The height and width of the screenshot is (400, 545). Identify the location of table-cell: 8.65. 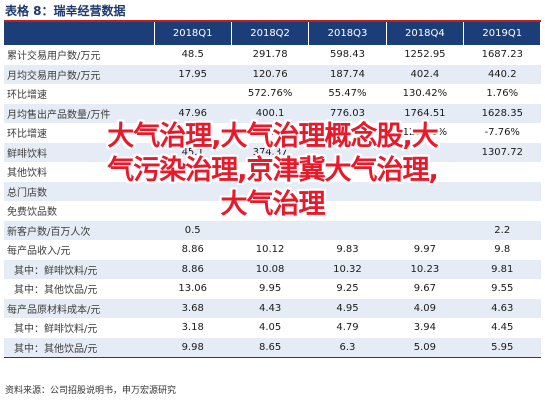
(270, 347).